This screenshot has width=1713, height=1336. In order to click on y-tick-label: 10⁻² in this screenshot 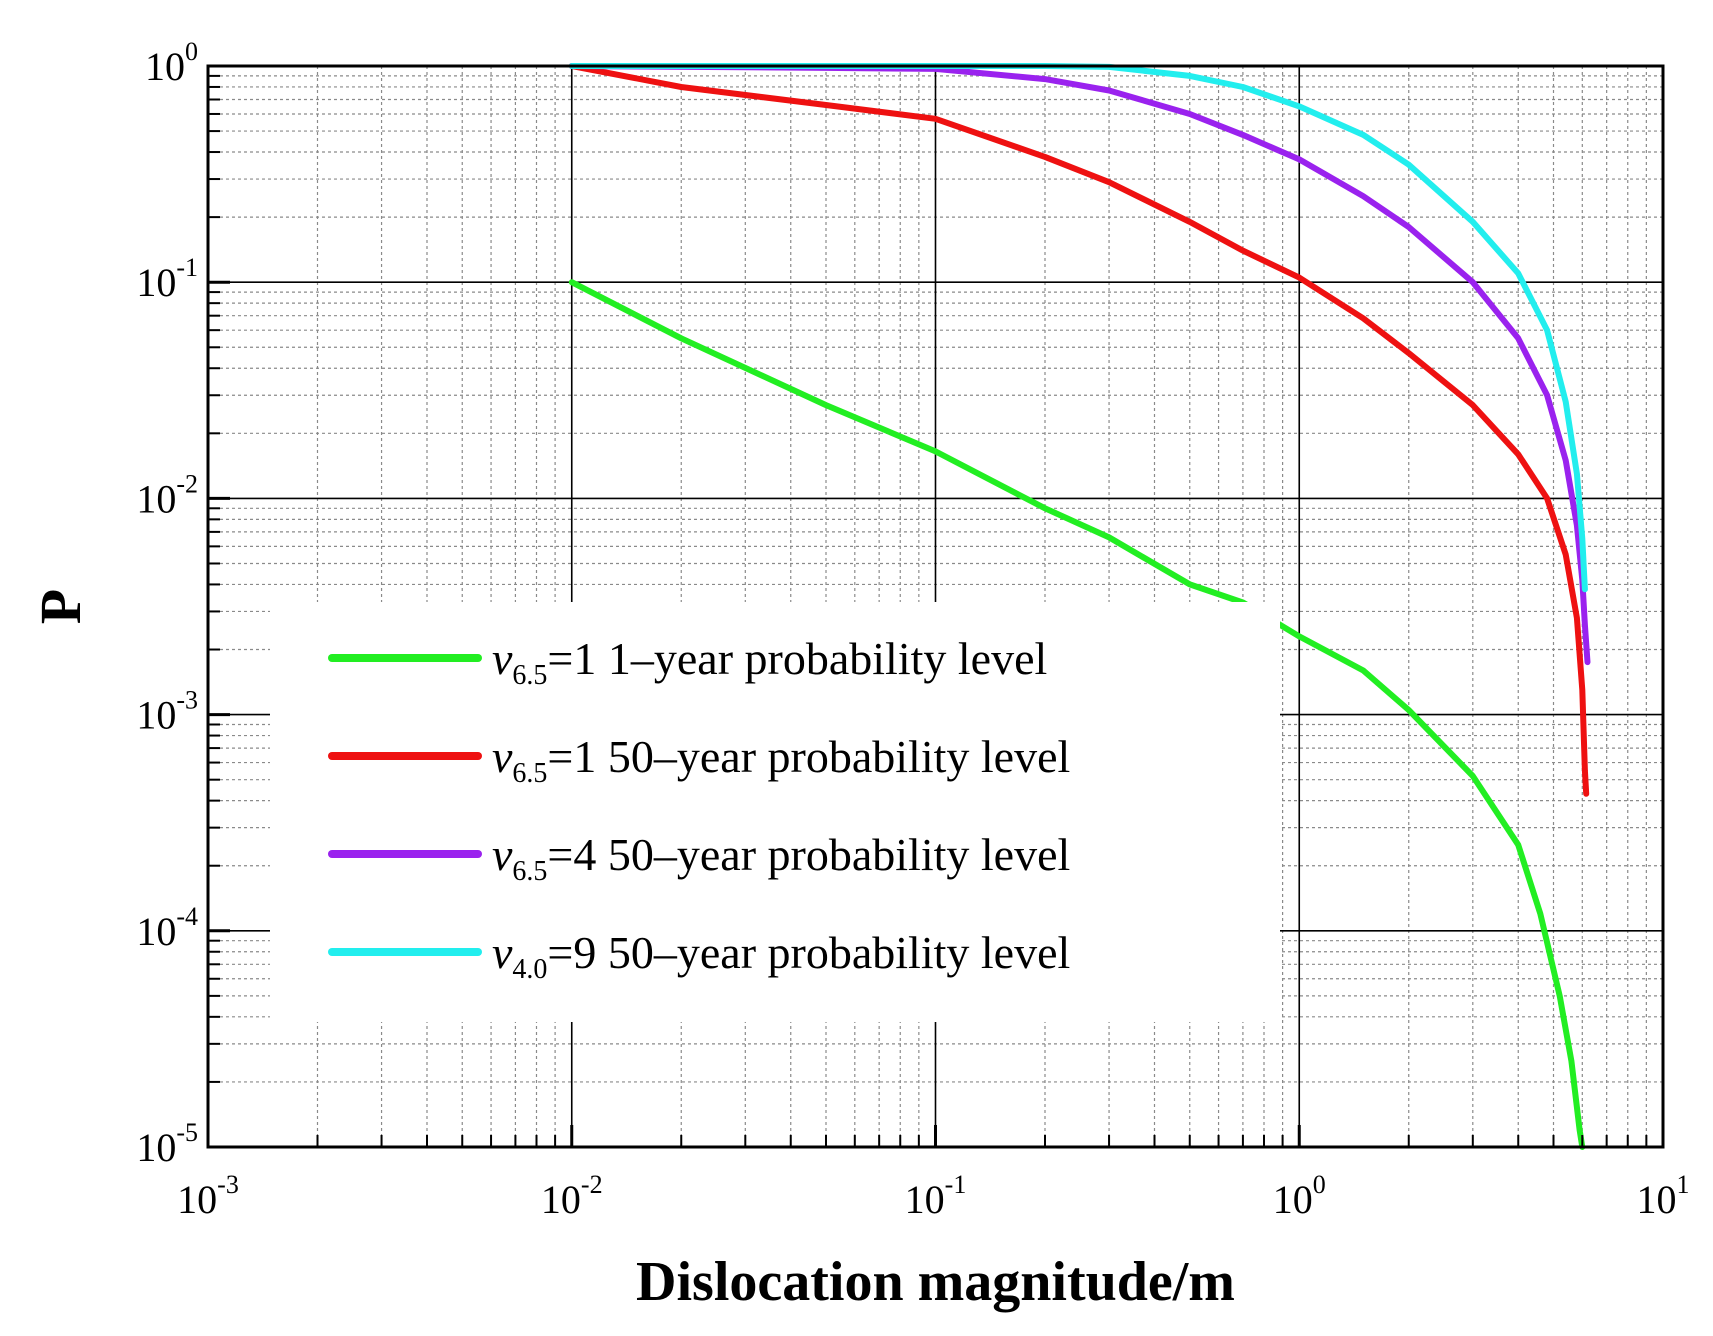, I will do `click(167, 495)`.